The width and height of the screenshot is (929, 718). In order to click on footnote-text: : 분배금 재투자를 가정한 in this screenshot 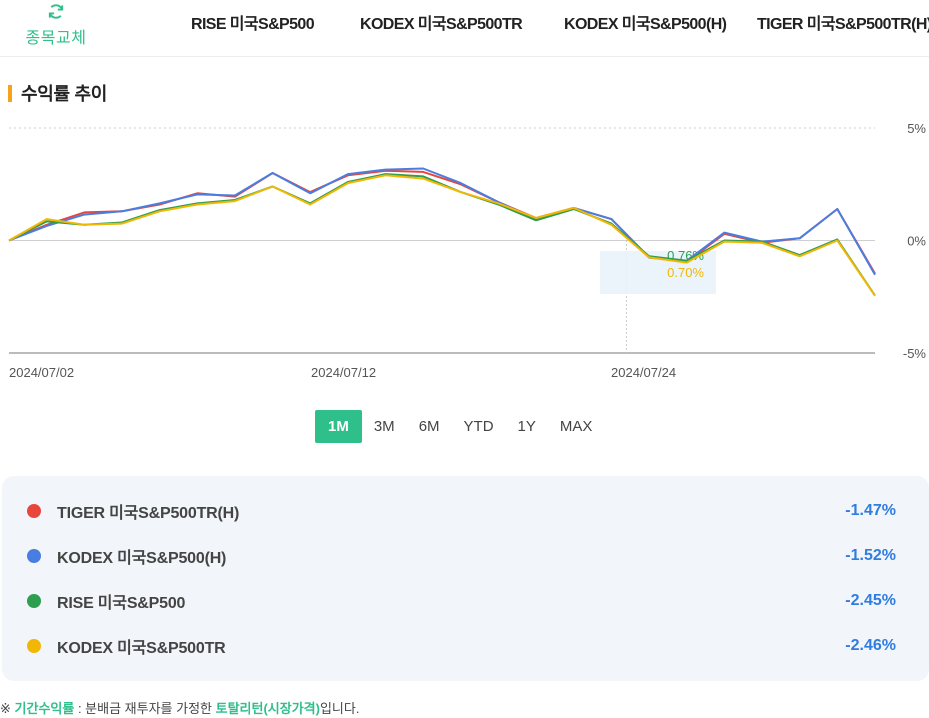, I will do `click(145, 708)`.